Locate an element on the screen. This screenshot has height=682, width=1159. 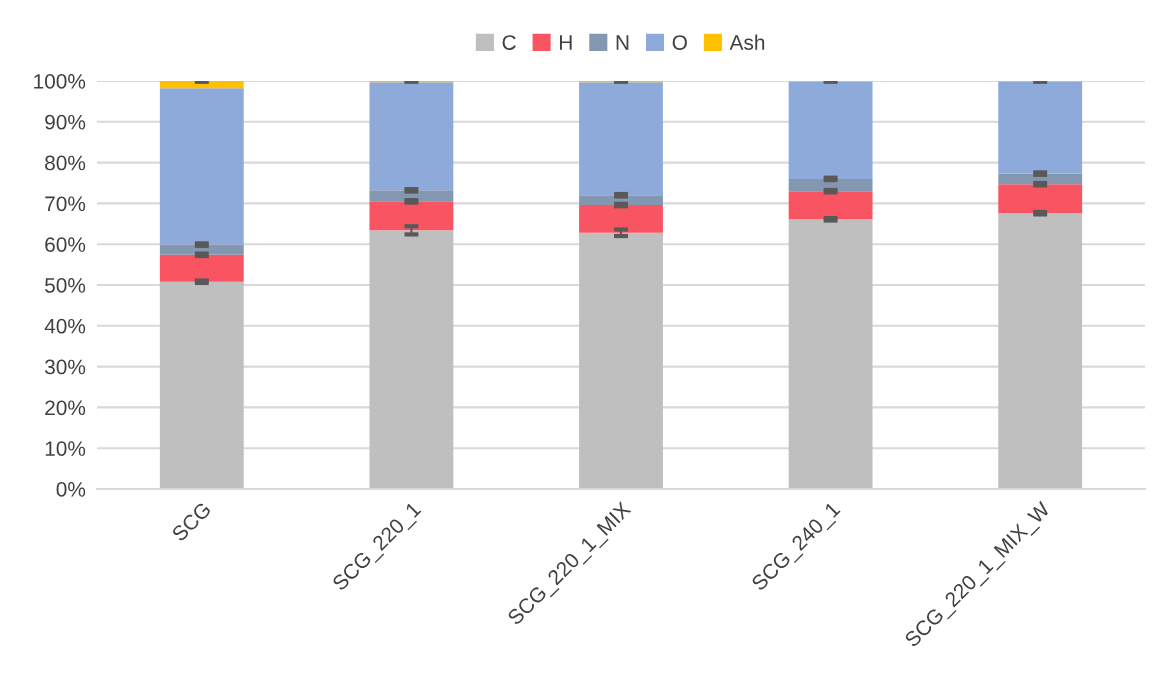
y-tick-label: 60% is located at coordinates (65, 244).